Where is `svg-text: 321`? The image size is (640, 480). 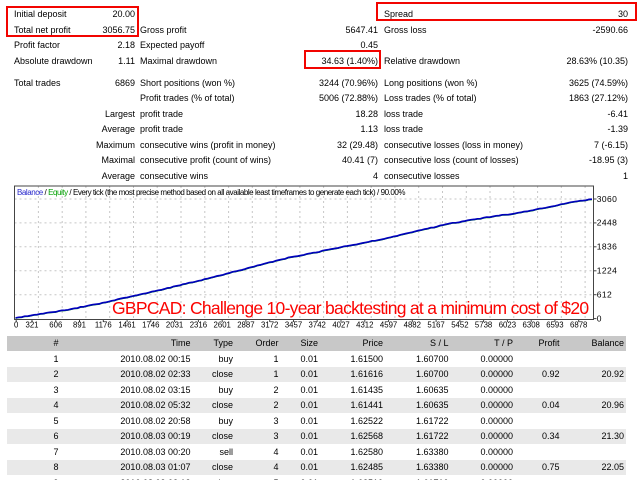 svg-text: 321 is located at coordinates (31, 325).